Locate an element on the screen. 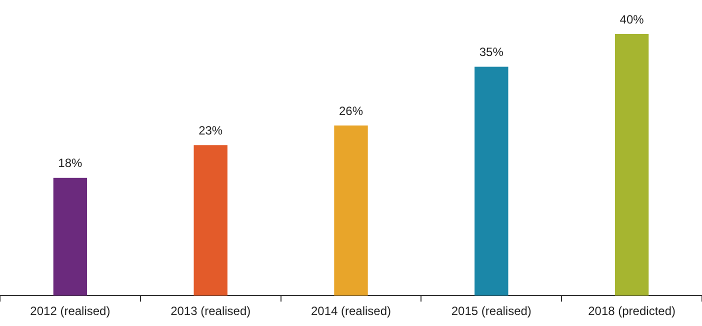 The height and width of the screenshot is (326, 702). data-label: 26% is located at coordinates (351, 111).